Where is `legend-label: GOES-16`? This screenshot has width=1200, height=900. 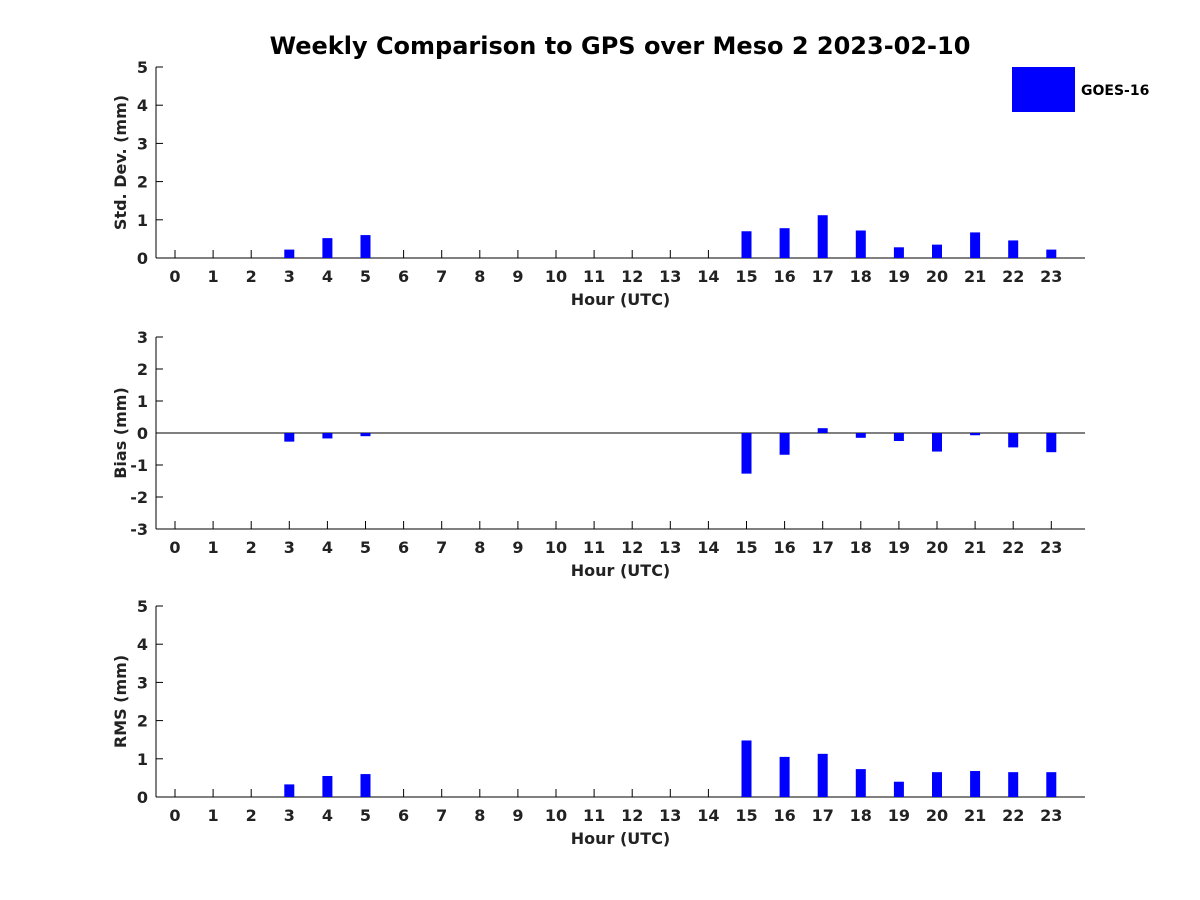
legend-label: GOES-16 is located at coordinates (1115, 91).